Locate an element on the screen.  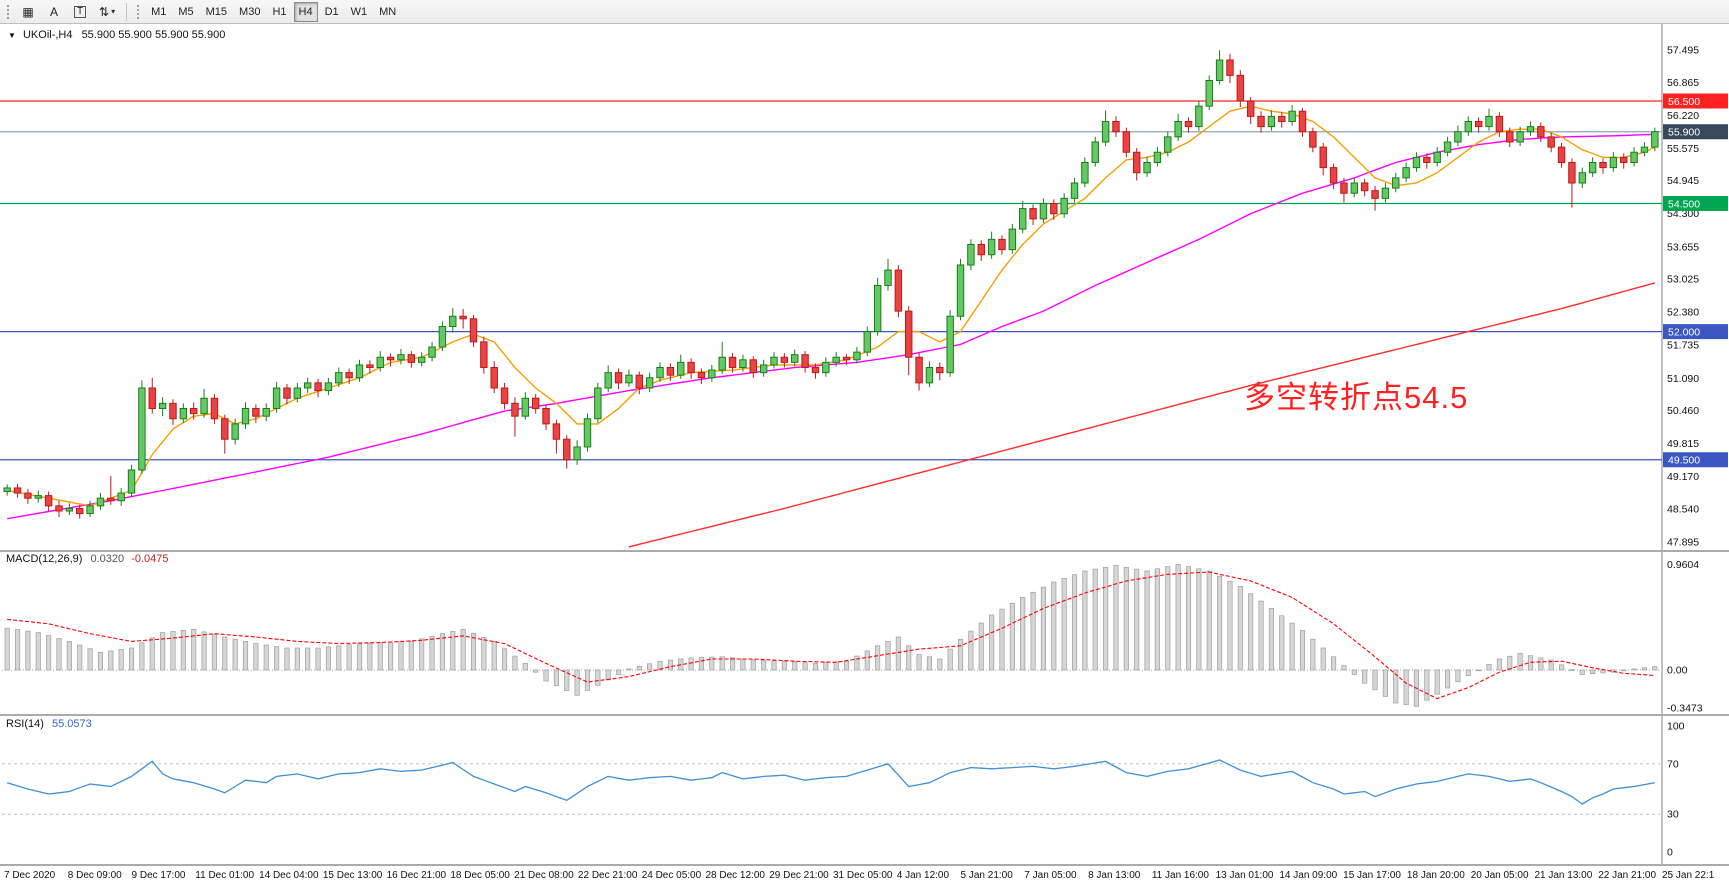
tick-chart-icon: ▦ is located at coordinates (28, 11).